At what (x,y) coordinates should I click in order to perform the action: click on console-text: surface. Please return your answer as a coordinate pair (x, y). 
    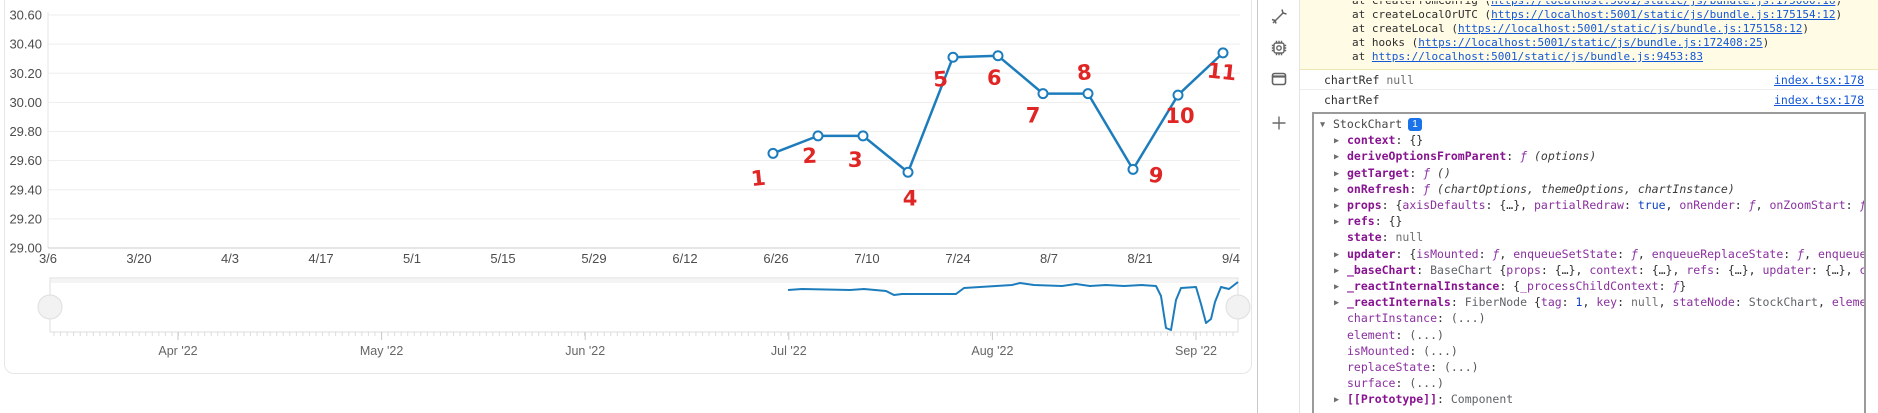
    Looking at the image, I should click on (1371, 383).